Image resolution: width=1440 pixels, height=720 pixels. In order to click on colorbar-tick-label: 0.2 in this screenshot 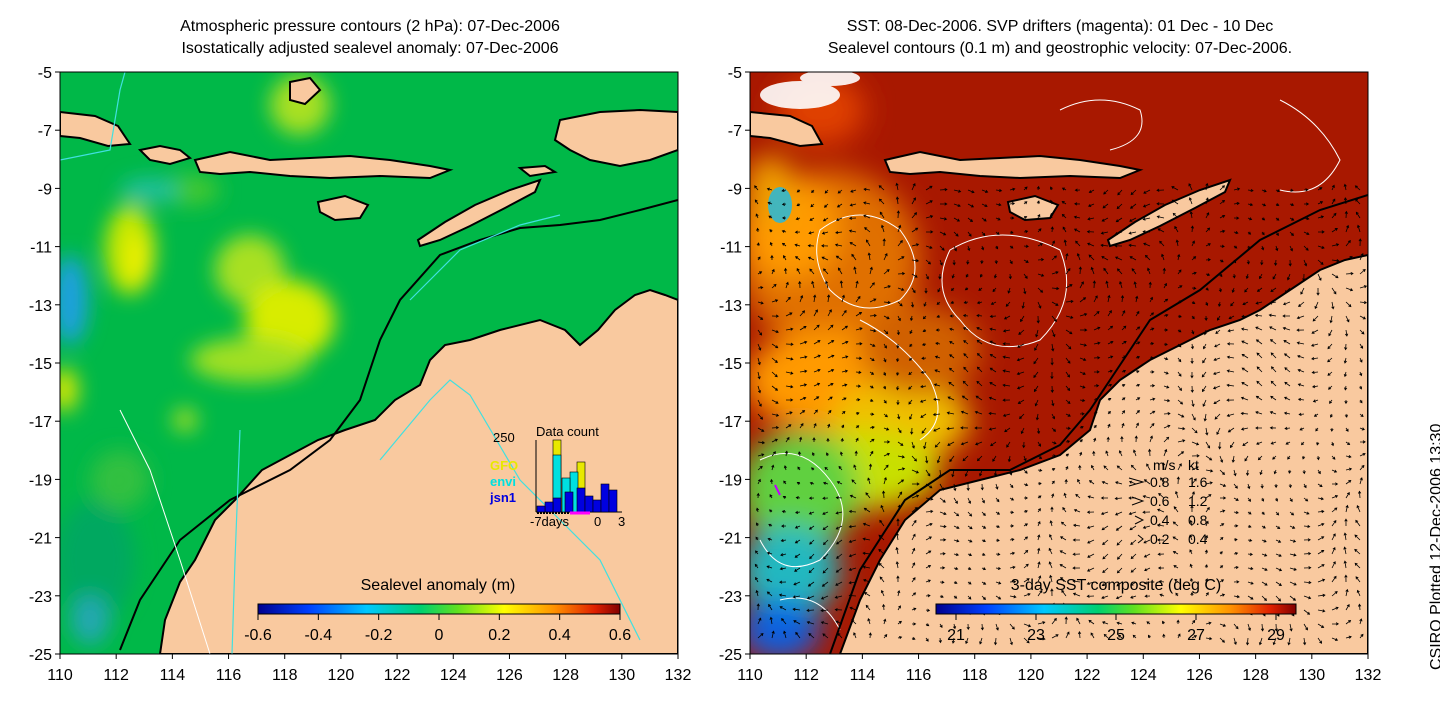, I will do `click(499, 635)`.